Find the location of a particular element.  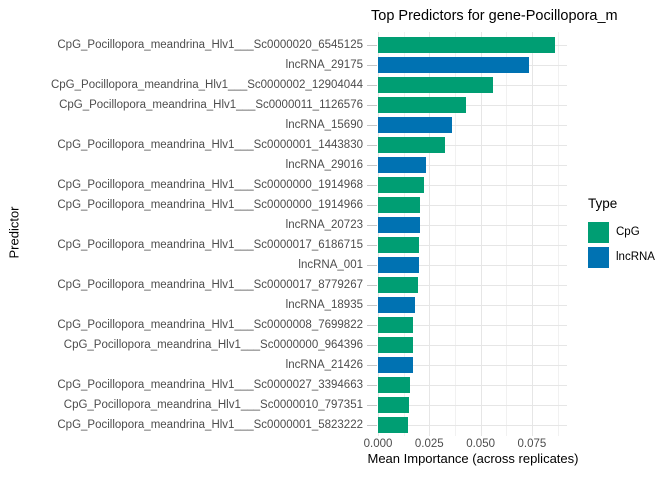

legend-swatch-cpg is located at coordinates (598, 232).